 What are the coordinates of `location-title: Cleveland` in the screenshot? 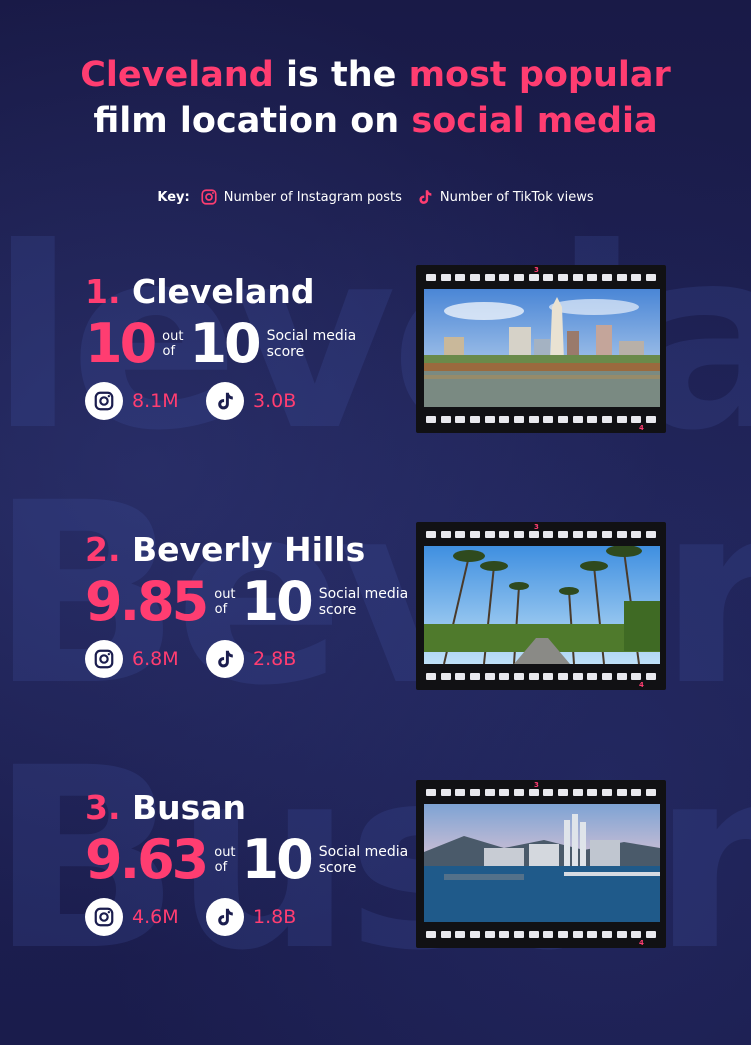 It's located at (223, 291).